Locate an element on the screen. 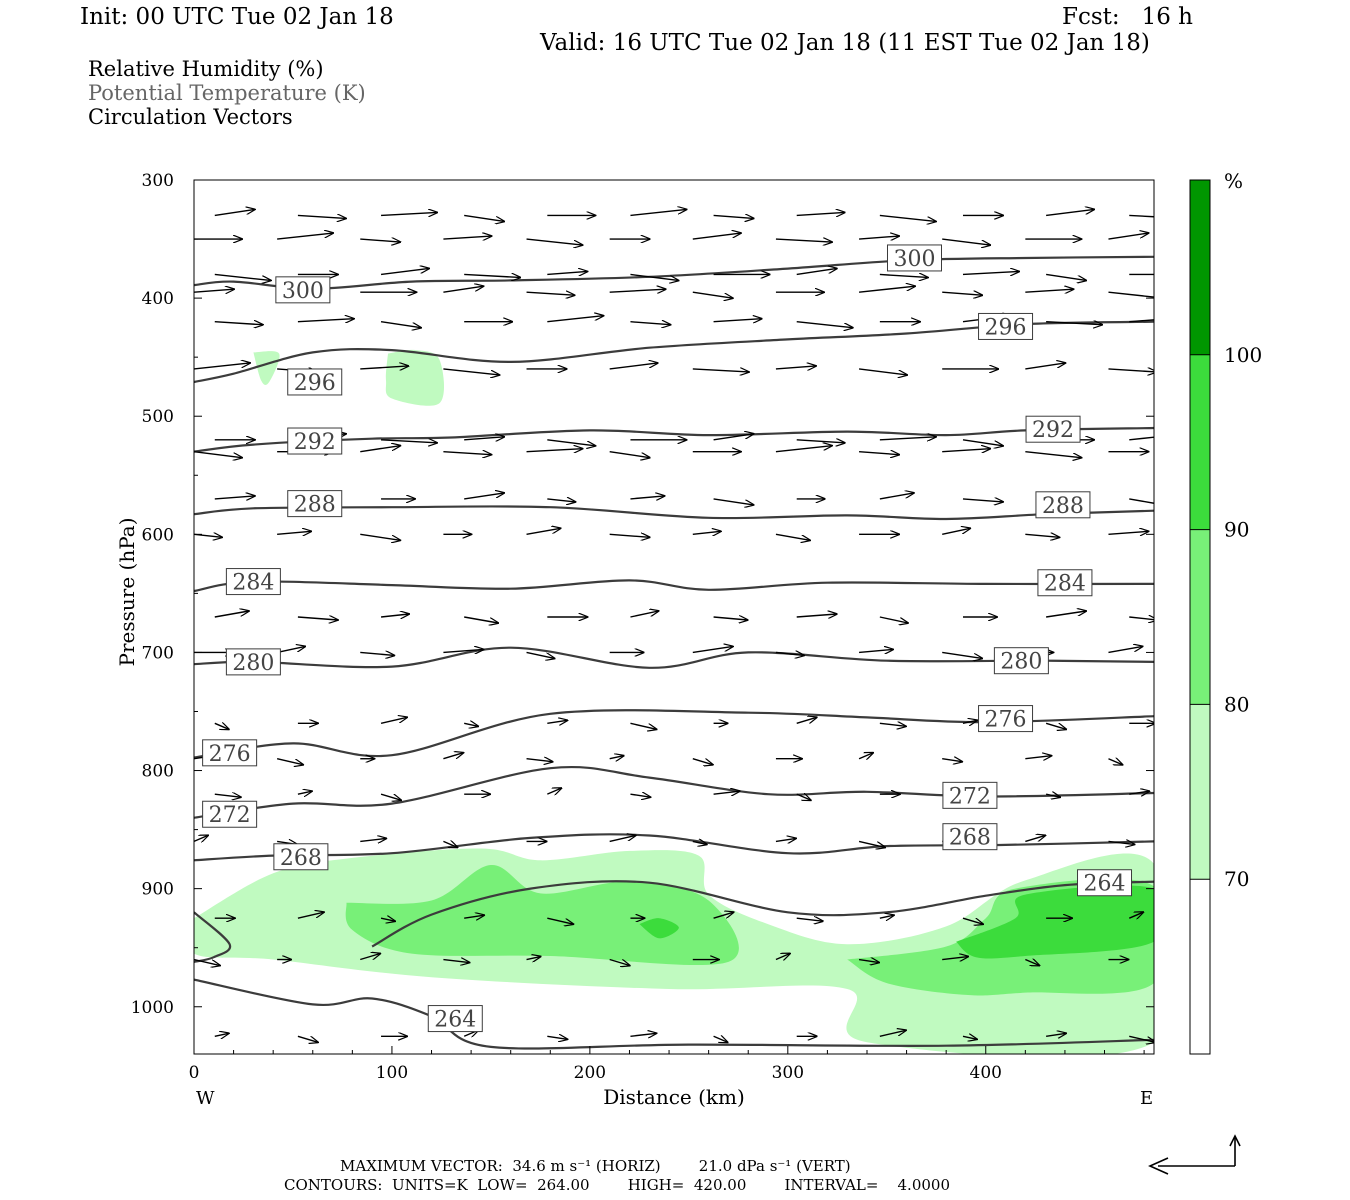 This screenshot has height=1200, width=1350. isentrope-label: 272 is located at coordinates (970, 796).